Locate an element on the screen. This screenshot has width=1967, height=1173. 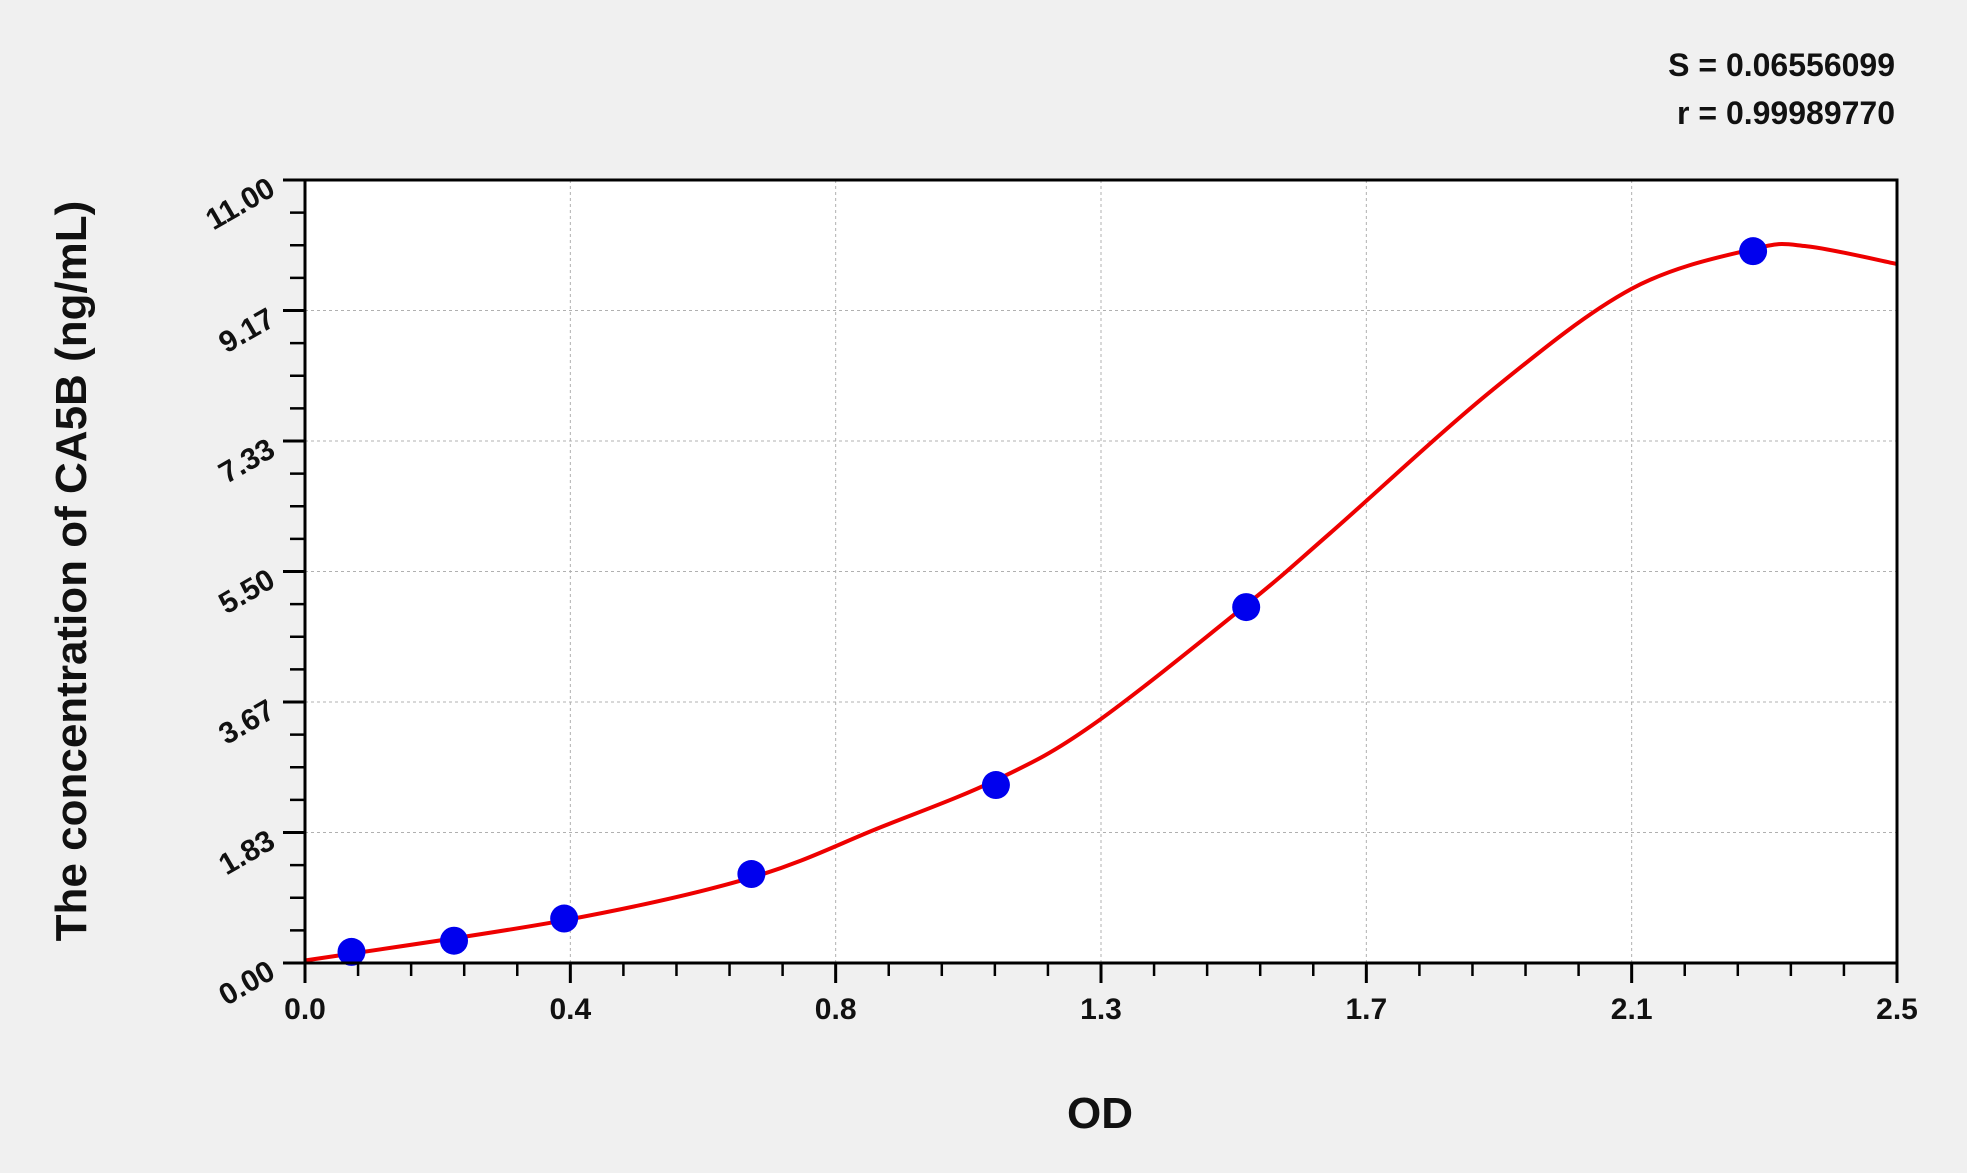
stat-s: S = 0.06556099 is located at coordinates (1781, 65).